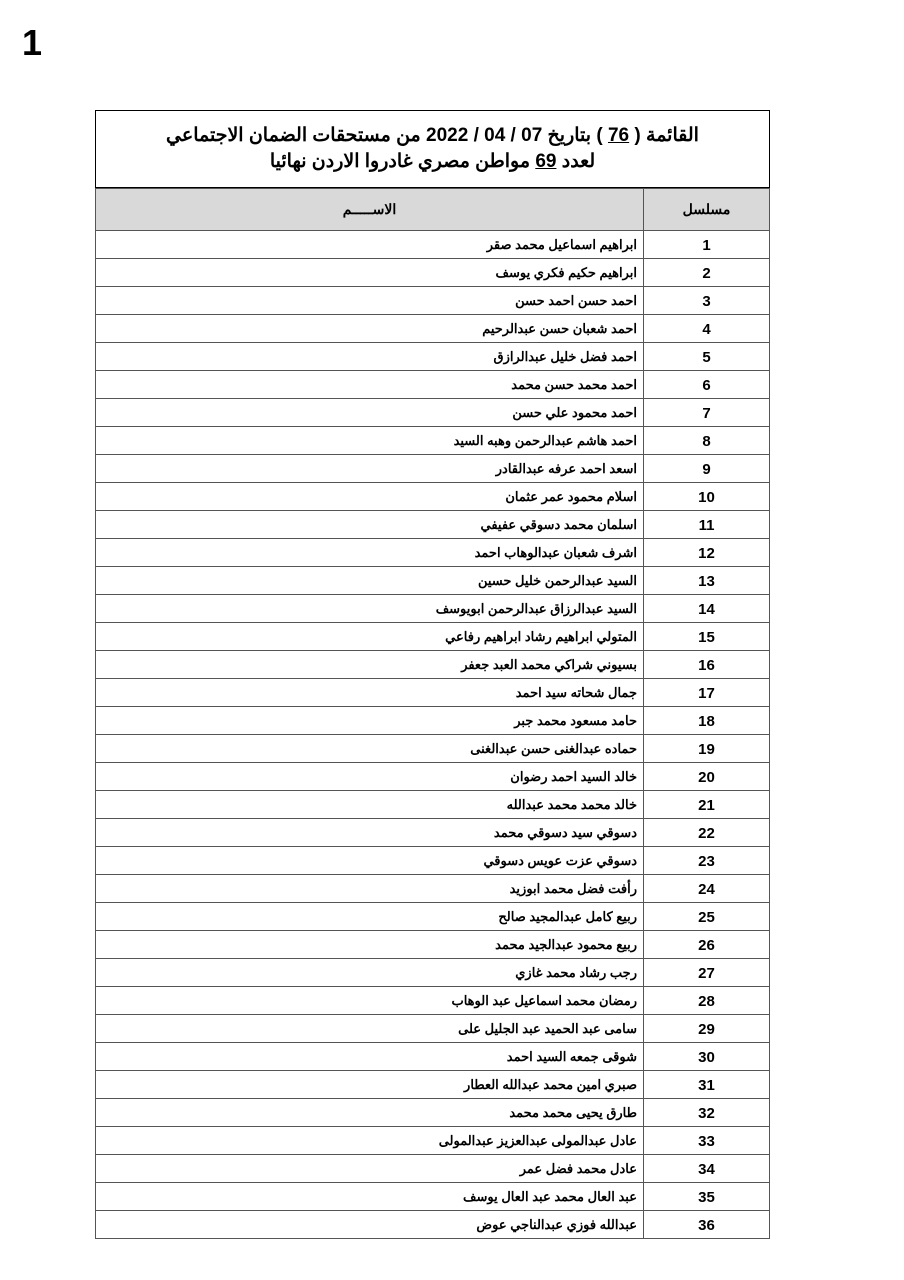  What do you see at coordinates (369, 328) in the screenshot?
I see `name-cell: احمد شعبان حسن عبدالرحيم` at bounding box center [369, 328].